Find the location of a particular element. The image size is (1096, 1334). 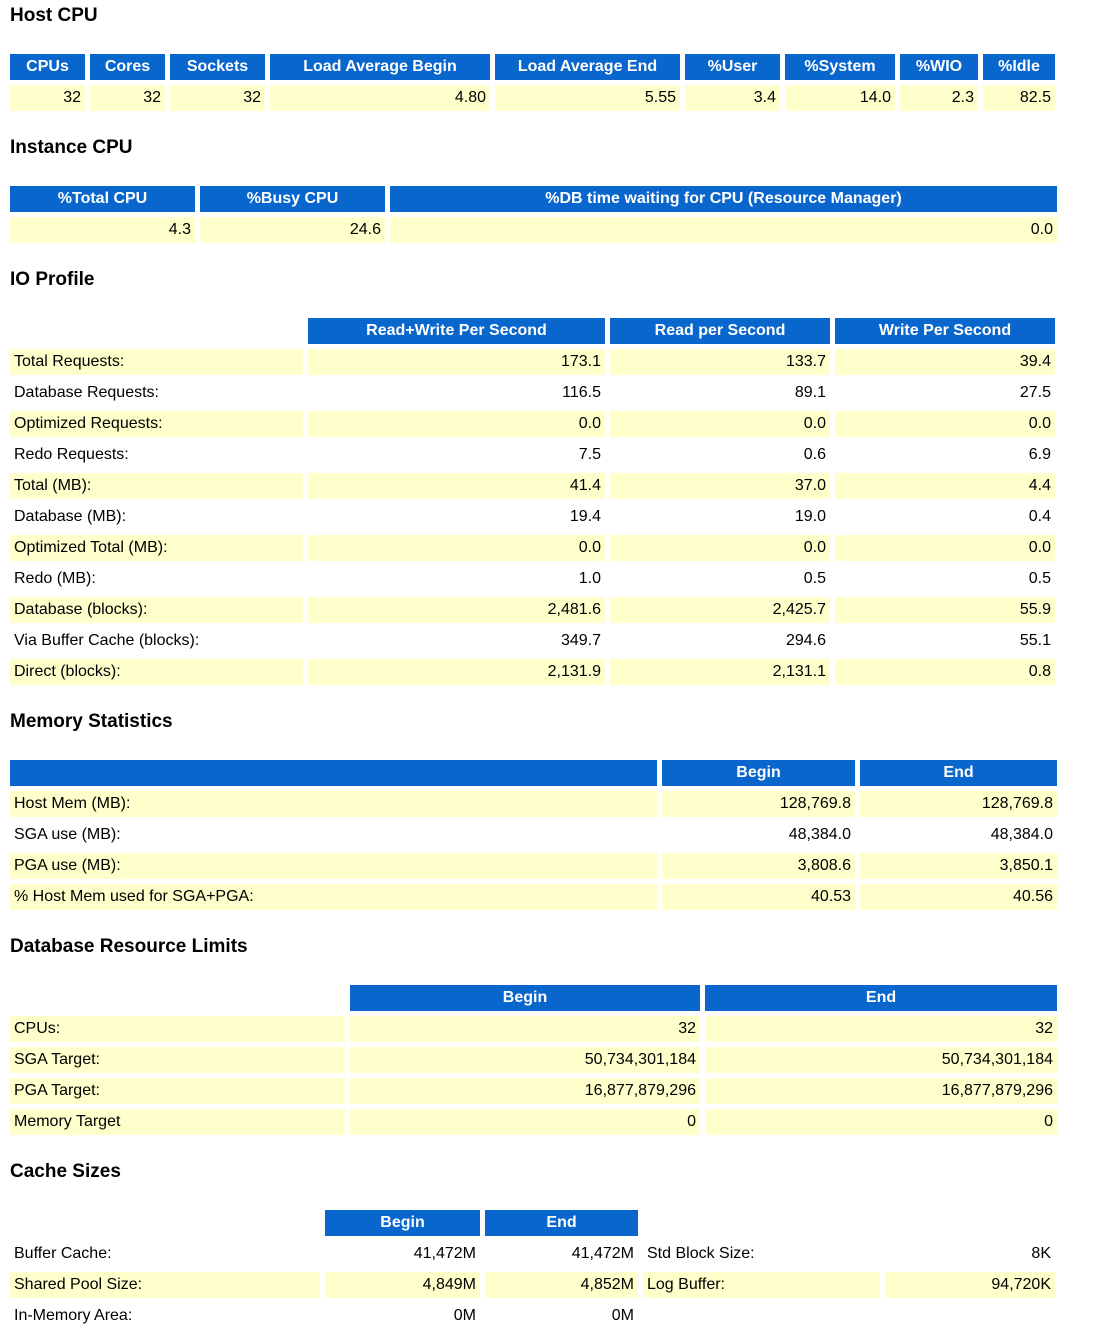

column-header-load-avg-begin: Load Average Begin is located at coordinates (380, 67).